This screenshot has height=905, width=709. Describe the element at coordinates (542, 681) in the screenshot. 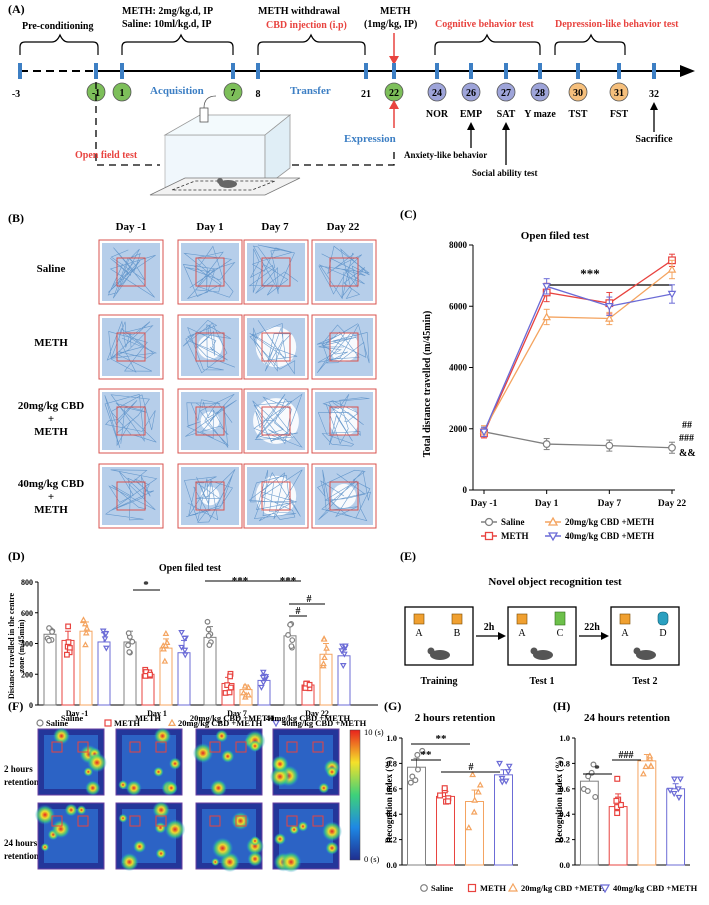

I see `stage-test1: Test 1` at that location.